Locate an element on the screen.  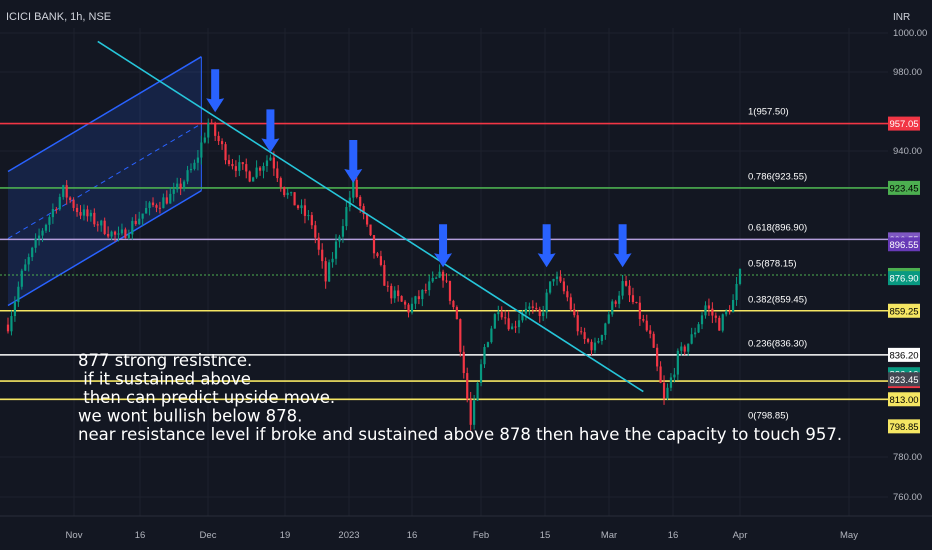
time-tick-4: 2023 is located at coordinates (348, 535).